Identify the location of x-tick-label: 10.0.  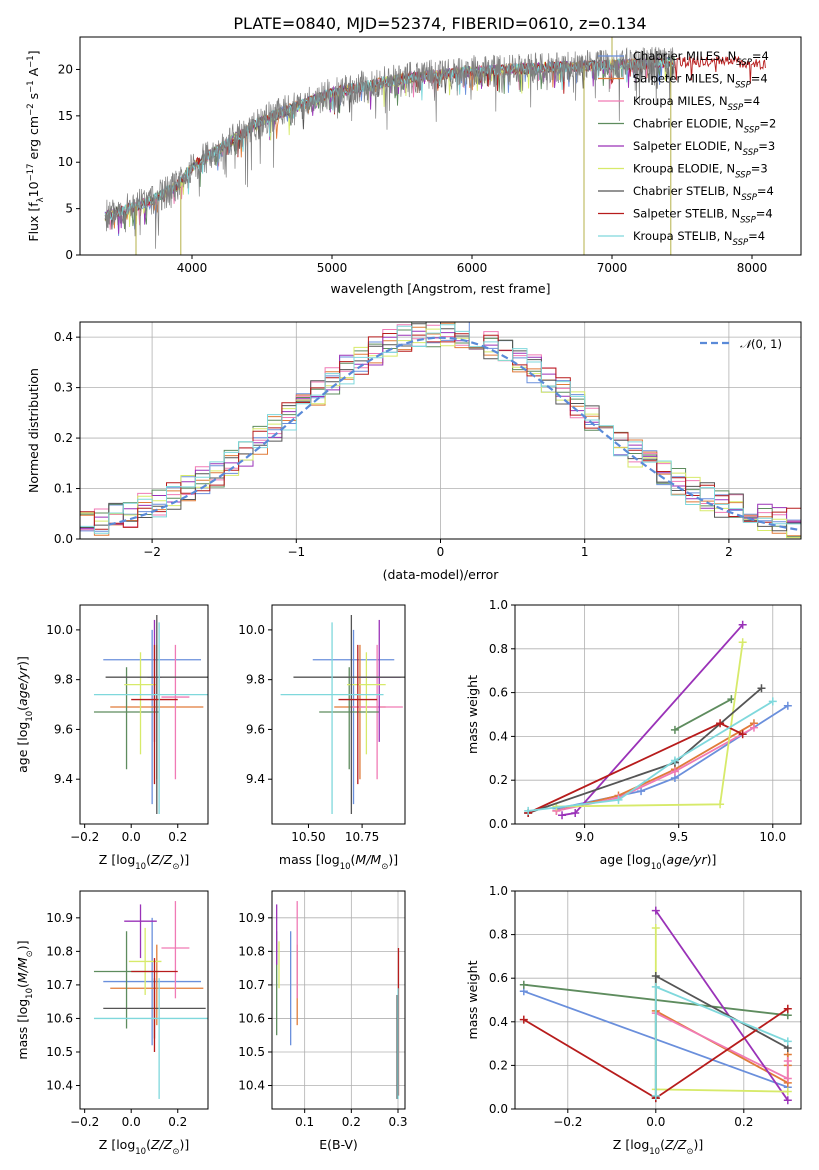
(772, 837).